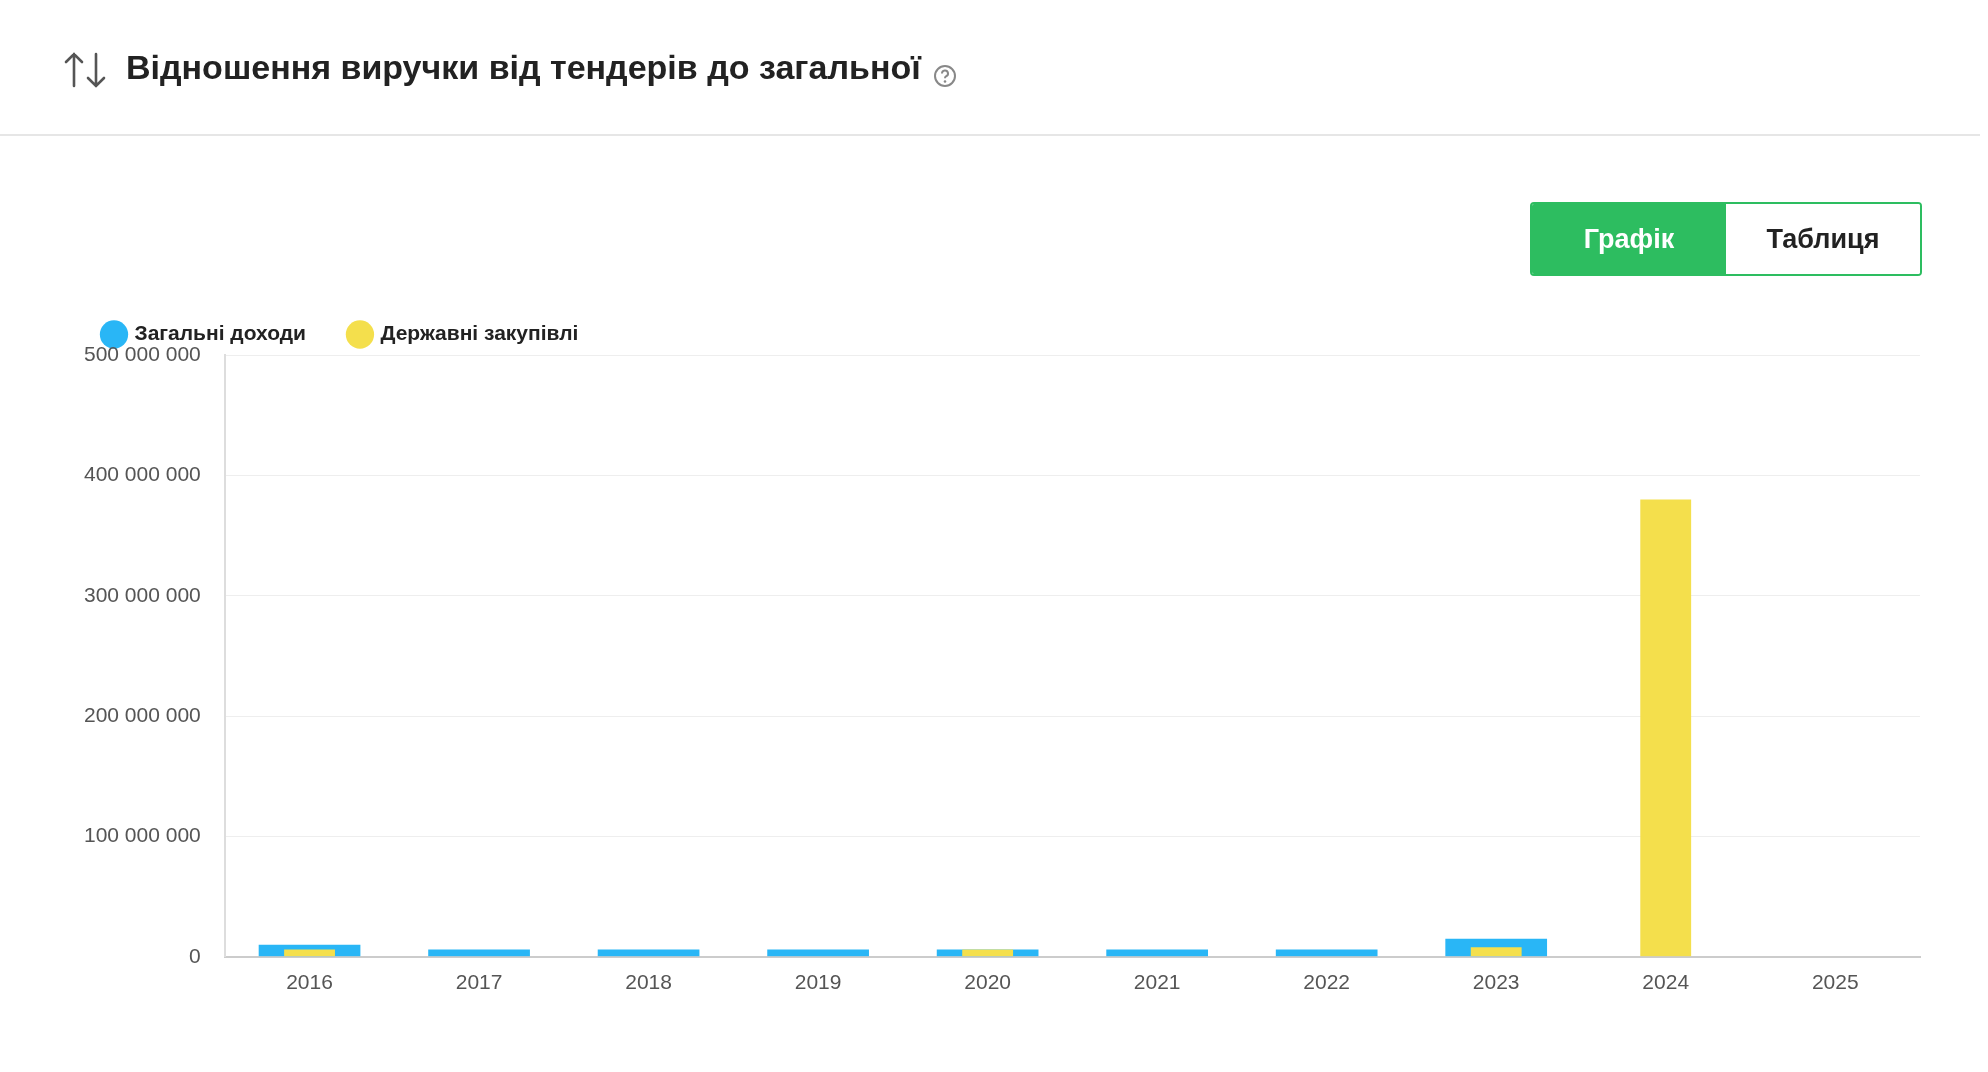 This screenshot has width=1988, height=1072. What do you see at coordinates (523, 67) in the screenshot?
I see `chart-title: Відношення виручки від тендерів до загальної` at bounding box center [523, 67].